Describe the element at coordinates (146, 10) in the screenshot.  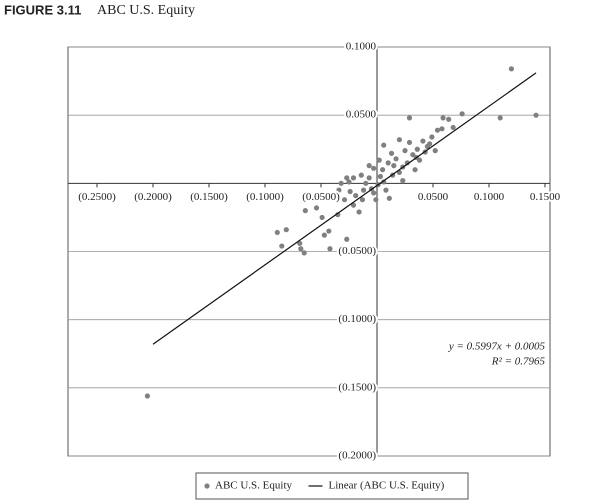
I see `chart-title: ABC U.S. Equity` at that location.